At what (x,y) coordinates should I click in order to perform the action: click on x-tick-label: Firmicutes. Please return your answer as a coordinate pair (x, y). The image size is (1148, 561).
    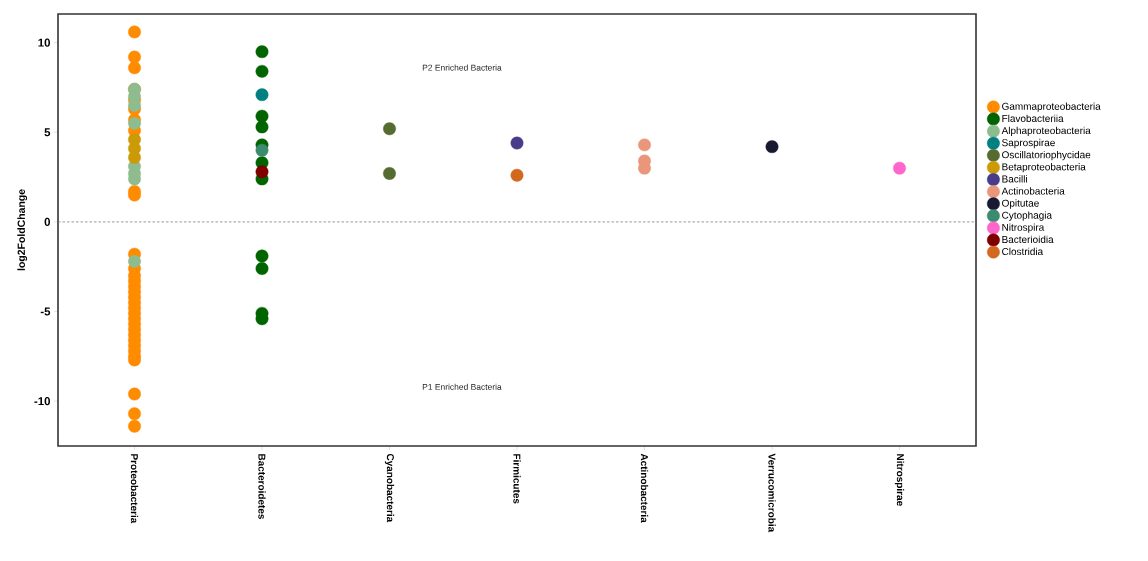
    Looking at the image, I should click on (517, 479).